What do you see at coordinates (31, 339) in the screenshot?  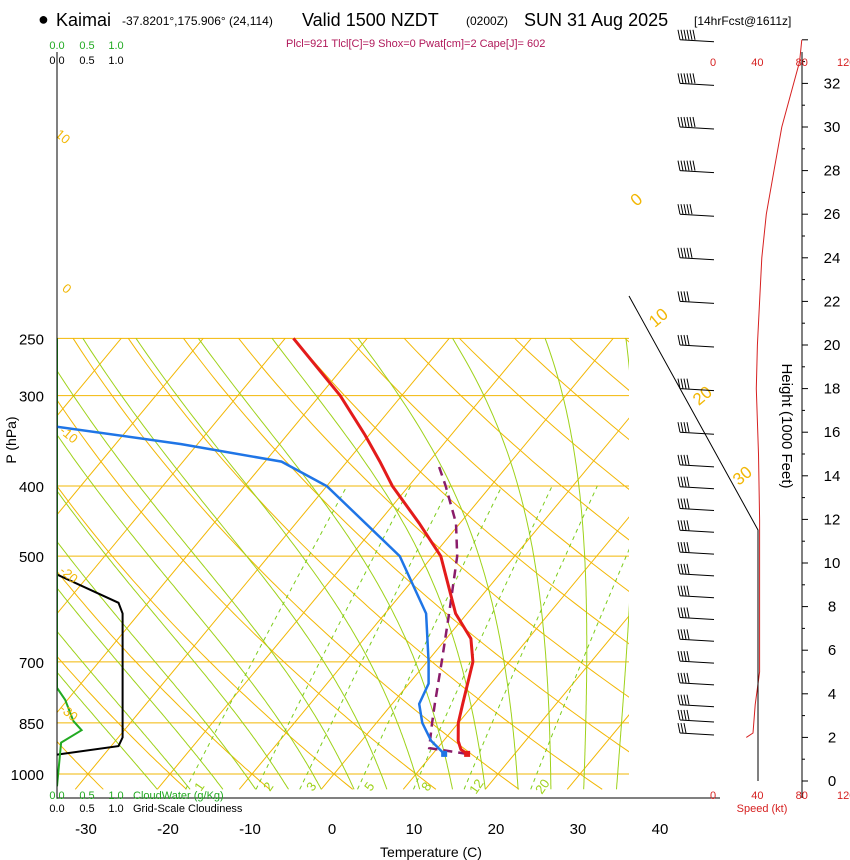 I see `pressure-tick-label: 250` at bounding box center [31, 339].